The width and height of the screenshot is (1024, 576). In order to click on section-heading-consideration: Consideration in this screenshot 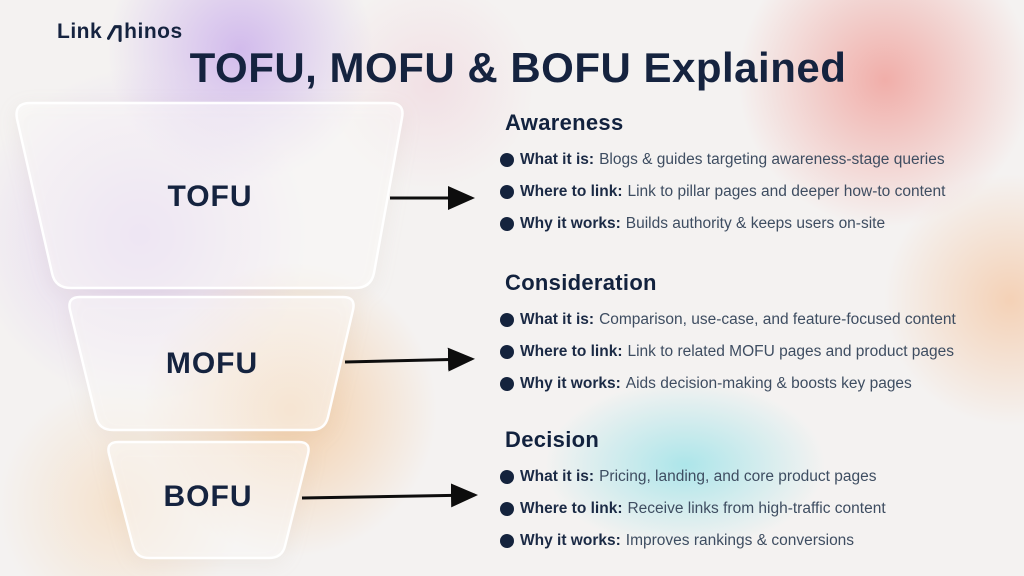, I will do `click(581, 282)`.